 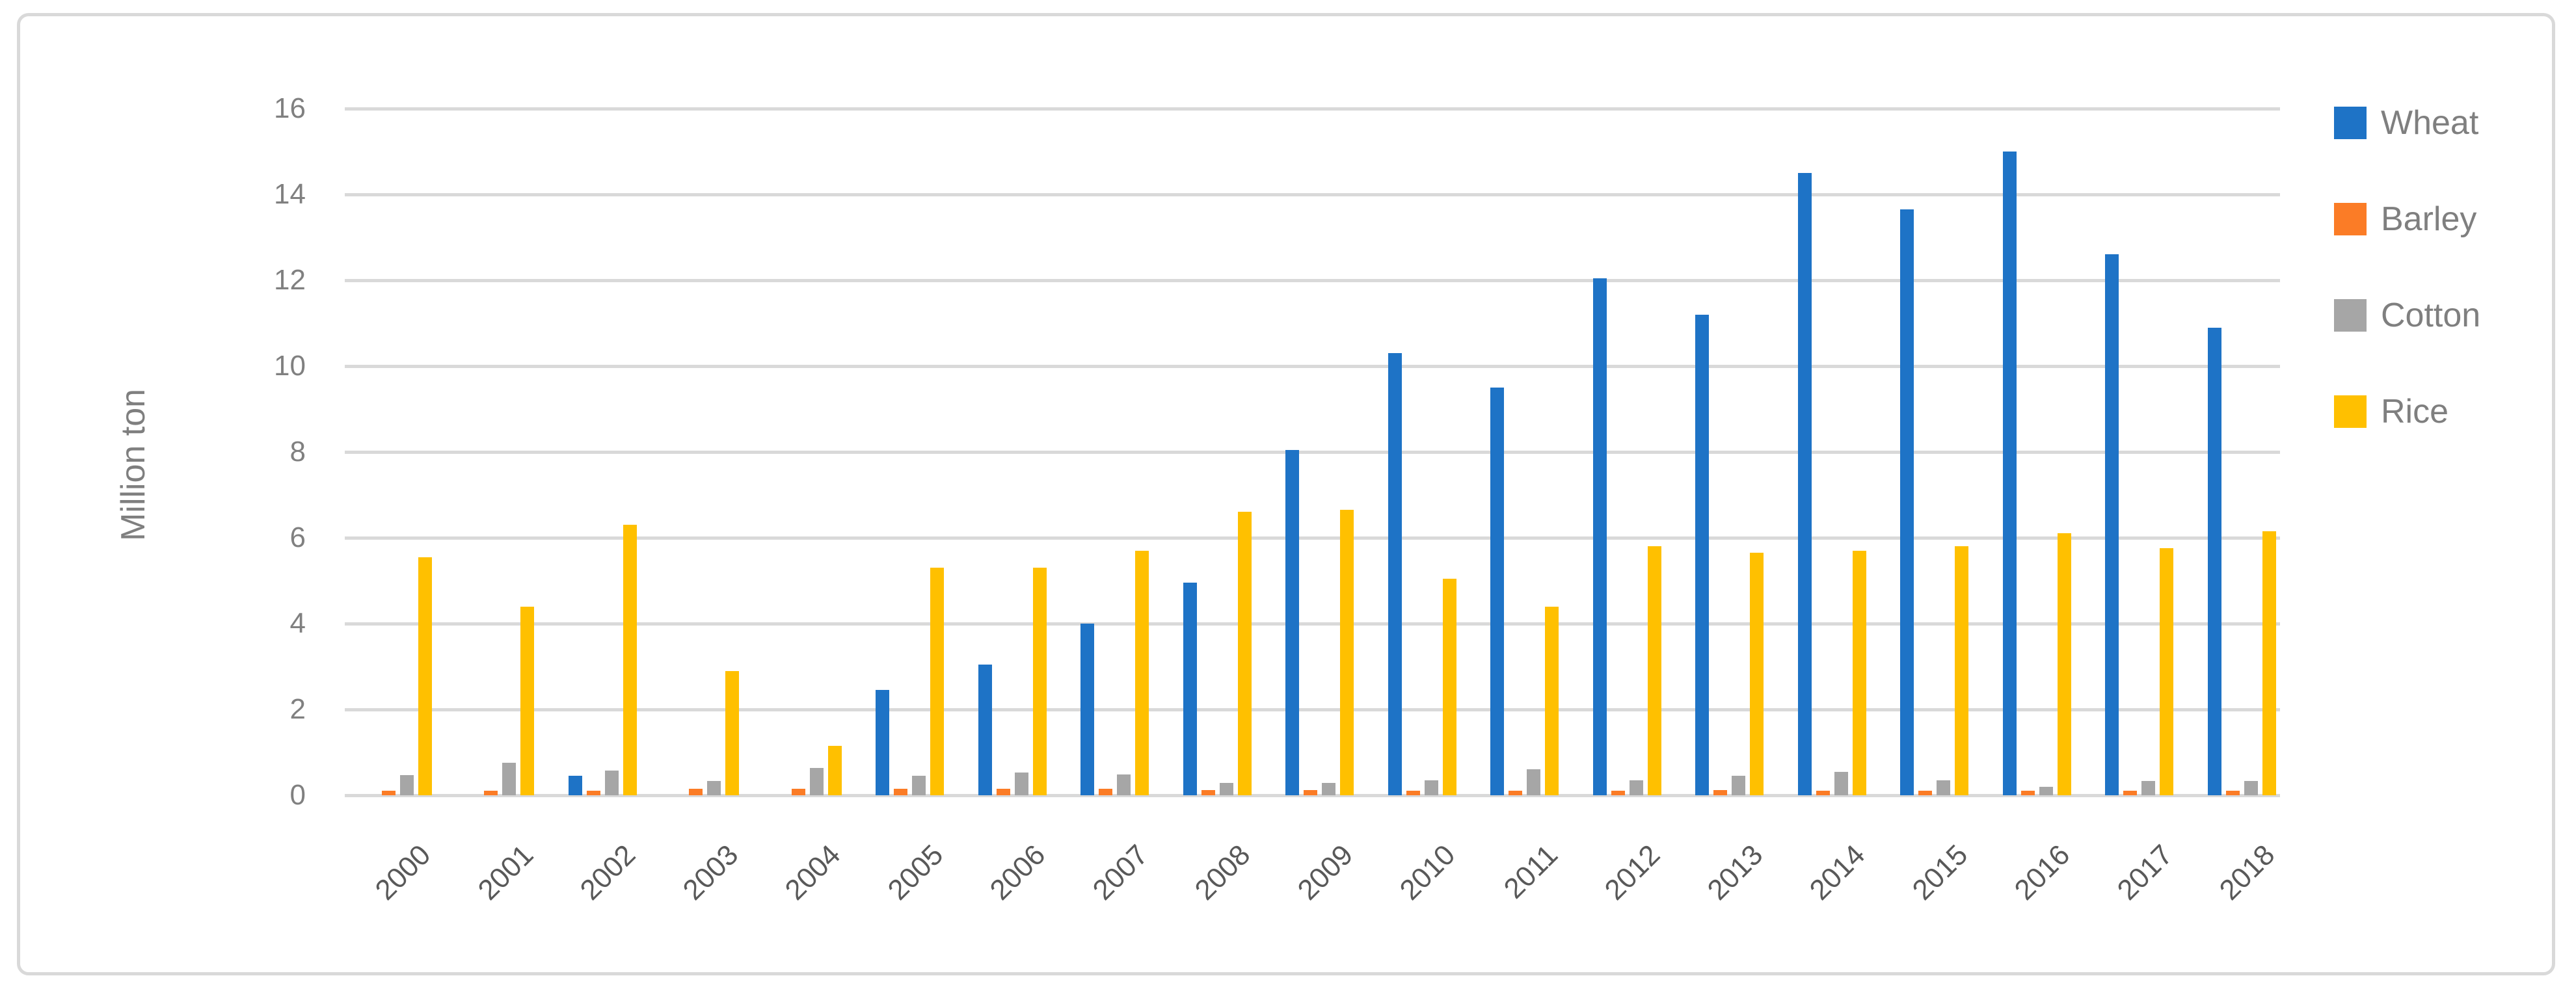 I want to click on bar-rice-2016, so click(x=2064, y=664).